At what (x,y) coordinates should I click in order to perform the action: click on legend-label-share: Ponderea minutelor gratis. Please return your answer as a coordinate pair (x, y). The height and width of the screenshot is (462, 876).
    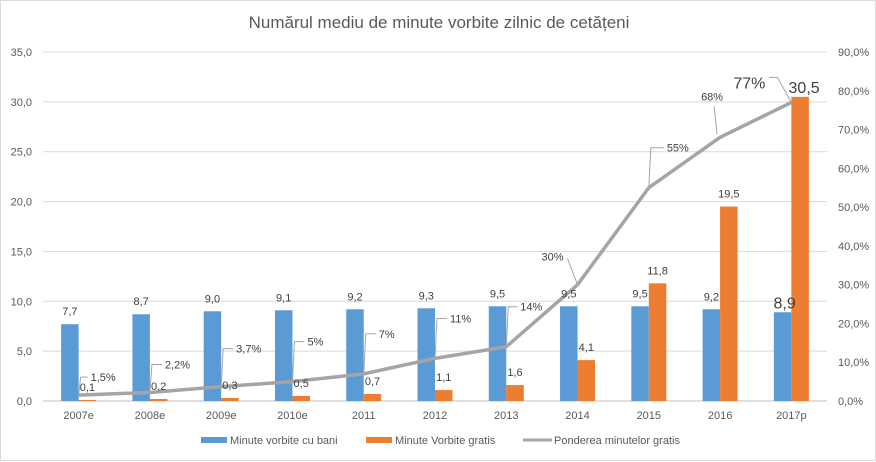
    Looking at the image, I should click on (617, 441).